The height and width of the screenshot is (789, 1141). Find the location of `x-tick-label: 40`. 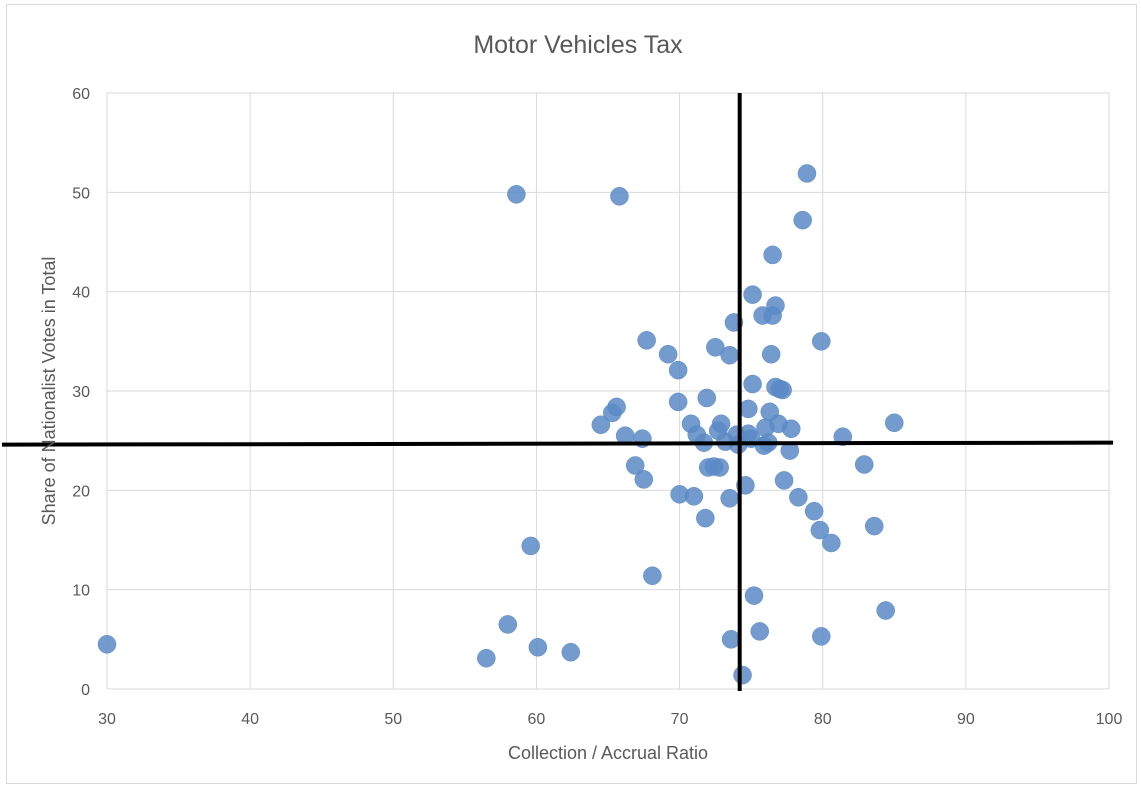

x-tick-label: 40 is located at coordinates (250, 719).